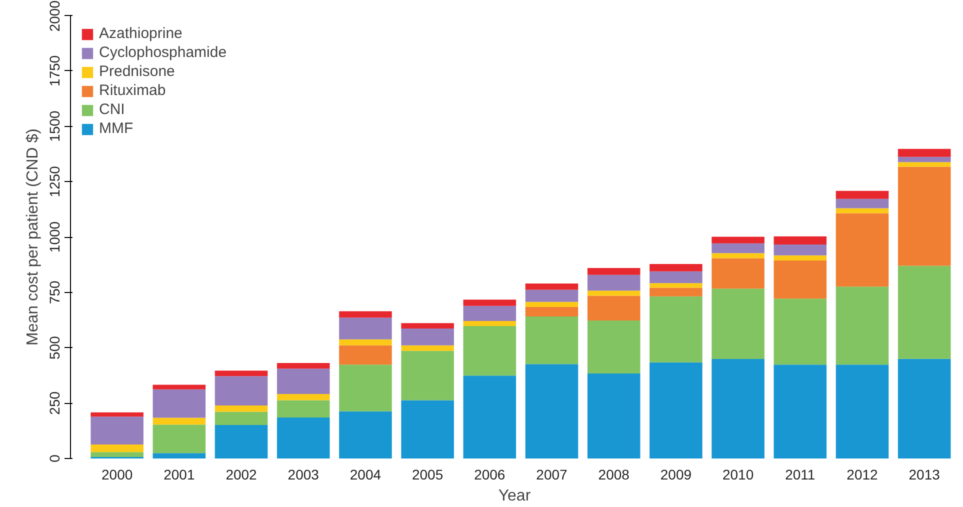 The image size is (963, 507). I want to click on y-tick-label: 0, so click(54, 458).